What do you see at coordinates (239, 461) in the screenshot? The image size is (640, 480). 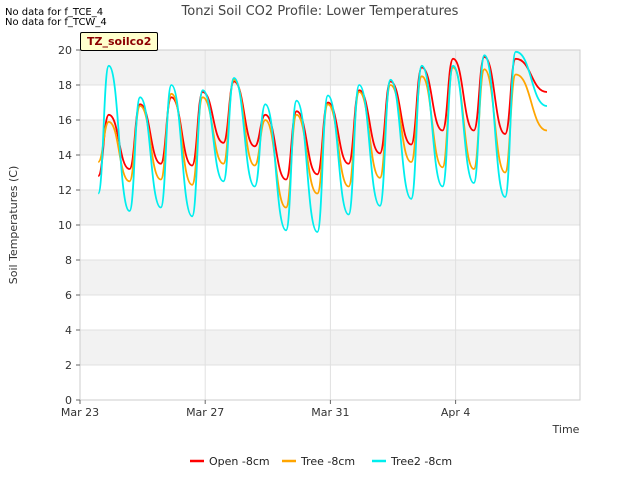 I see `legend-label-0: Open -8cm` at bounding box center [239, 461].